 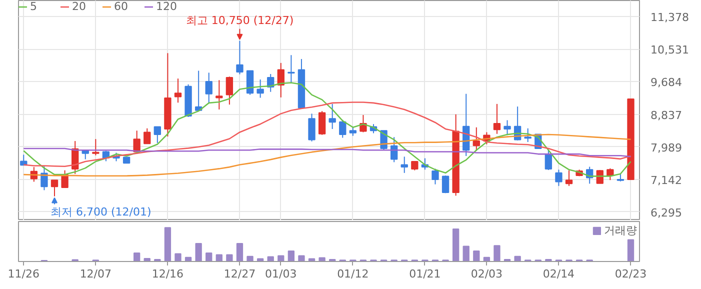 What do you see at coordinates (558, 274) in the screenshot?
I see `x-tick-label: 02/14` at bounding box center [558, 274].